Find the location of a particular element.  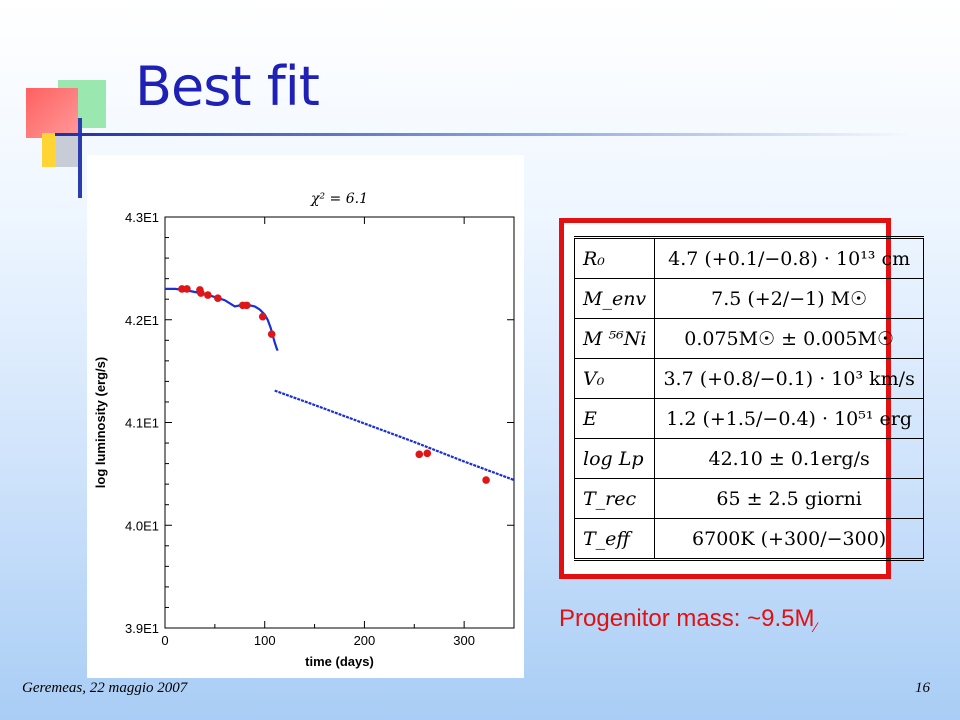

parameter-row: E 1.2 (+1.5/−0.4) · 10⁵¹ erg is located at coordinates (748, 418).